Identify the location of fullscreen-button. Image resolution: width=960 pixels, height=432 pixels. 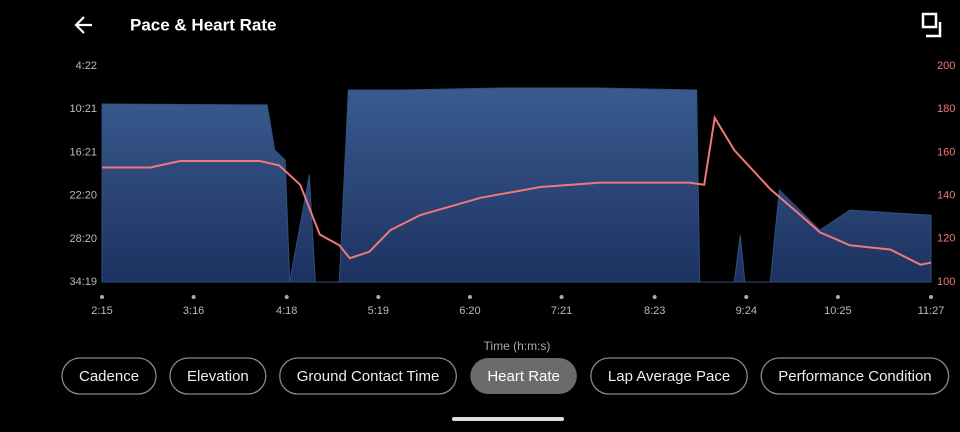
(931, 25).